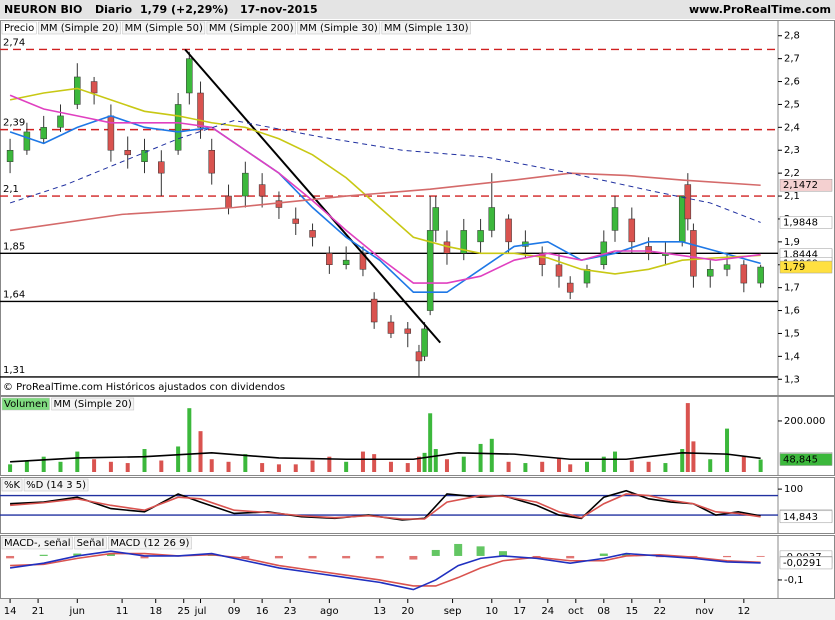 Image resolution: width=835 pixels, height=620 pixels. What do you see at coordinates (603, 611) in the screenshot?
I see `x-tick-label: 08` at bounding box center [603, 611].